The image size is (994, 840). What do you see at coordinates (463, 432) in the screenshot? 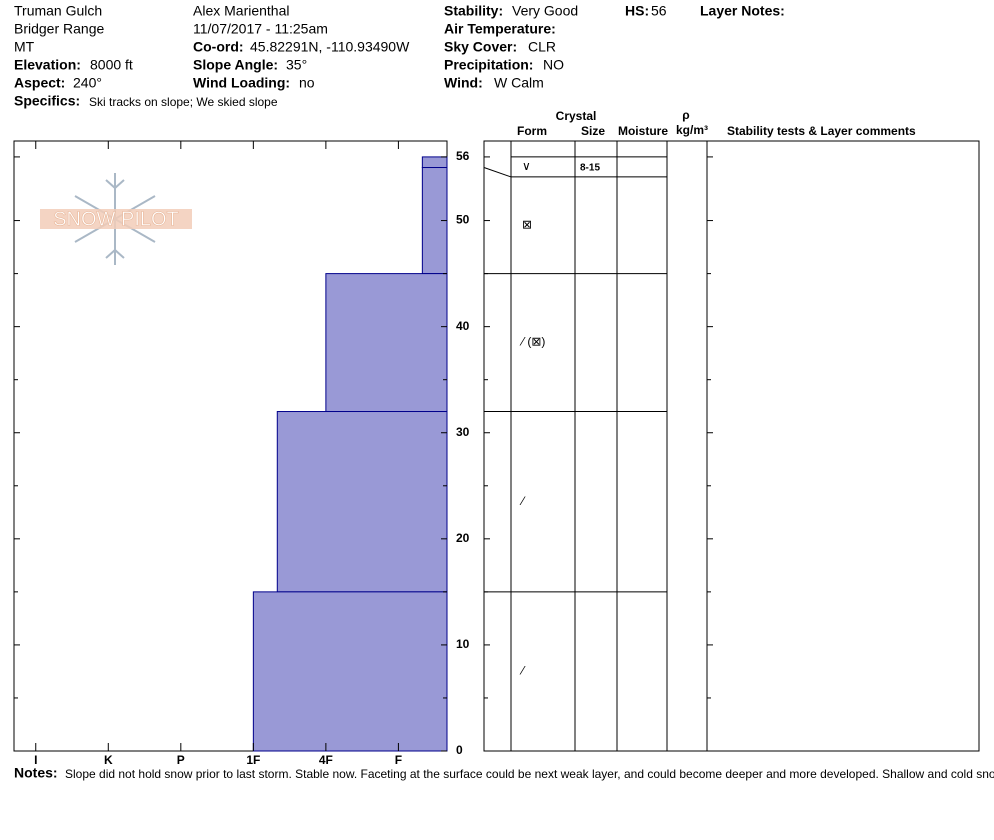
I see `y-tick-label: 30` at bounding box center [463, 432].